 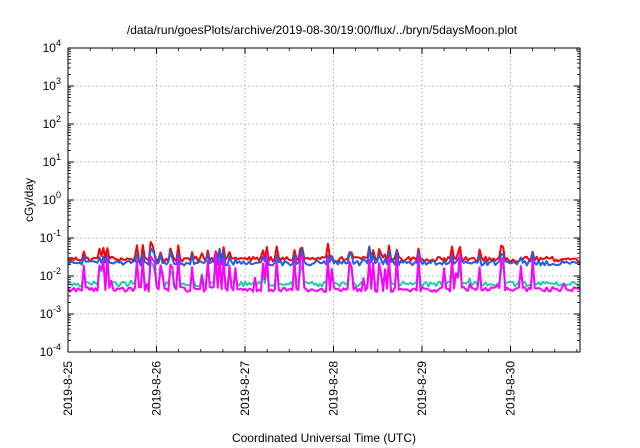 I want to click on x-tick-label: 2019-8-29, so click(x=422, y=388).